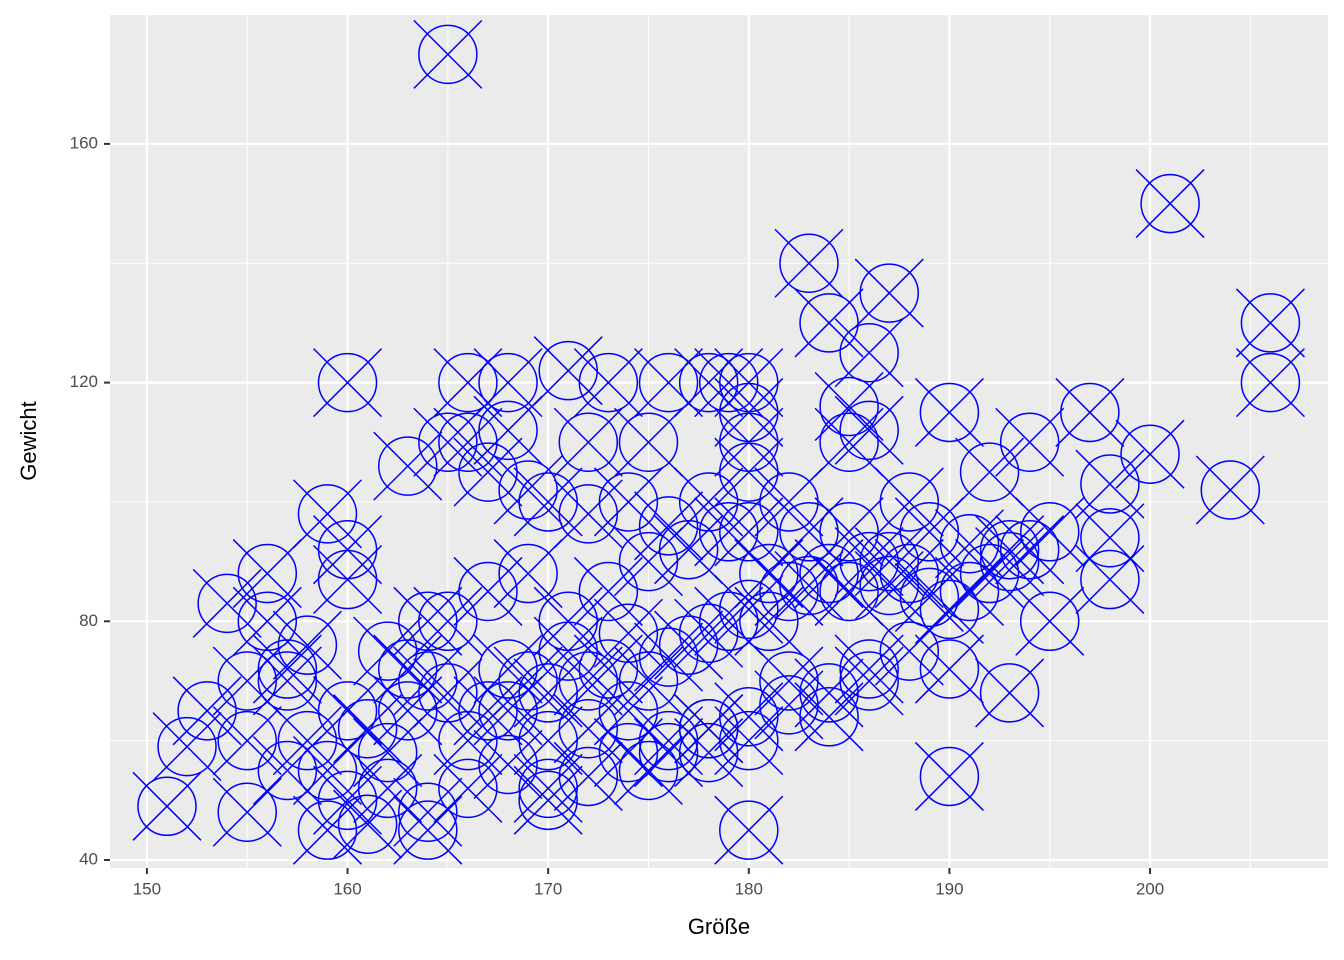 This screenshot has height=960, width=1344. I want to click on x-tick-label: 200, so click(1150, 888).